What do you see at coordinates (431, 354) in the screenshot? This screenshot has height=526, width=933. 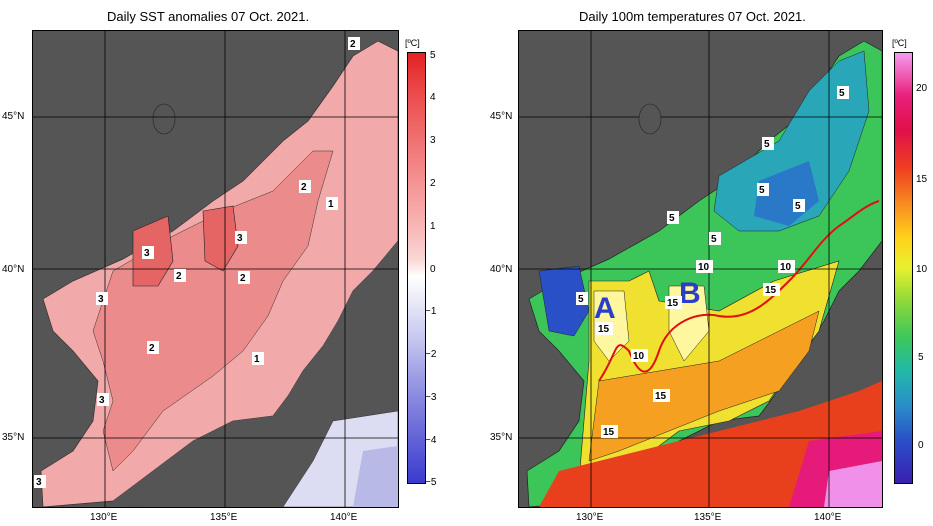 I see `sst-colorbar-tick: −2` at bounding box center [431, 354].